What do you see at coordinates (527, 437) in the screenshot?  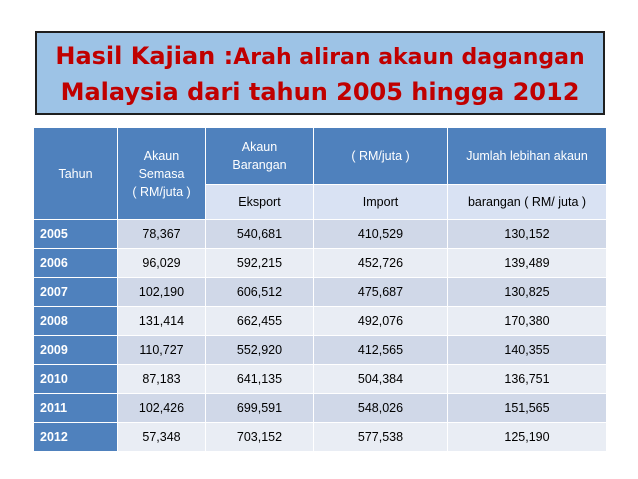 I see `cell-lebihan: 125,190` at bounding box center [527, 437].